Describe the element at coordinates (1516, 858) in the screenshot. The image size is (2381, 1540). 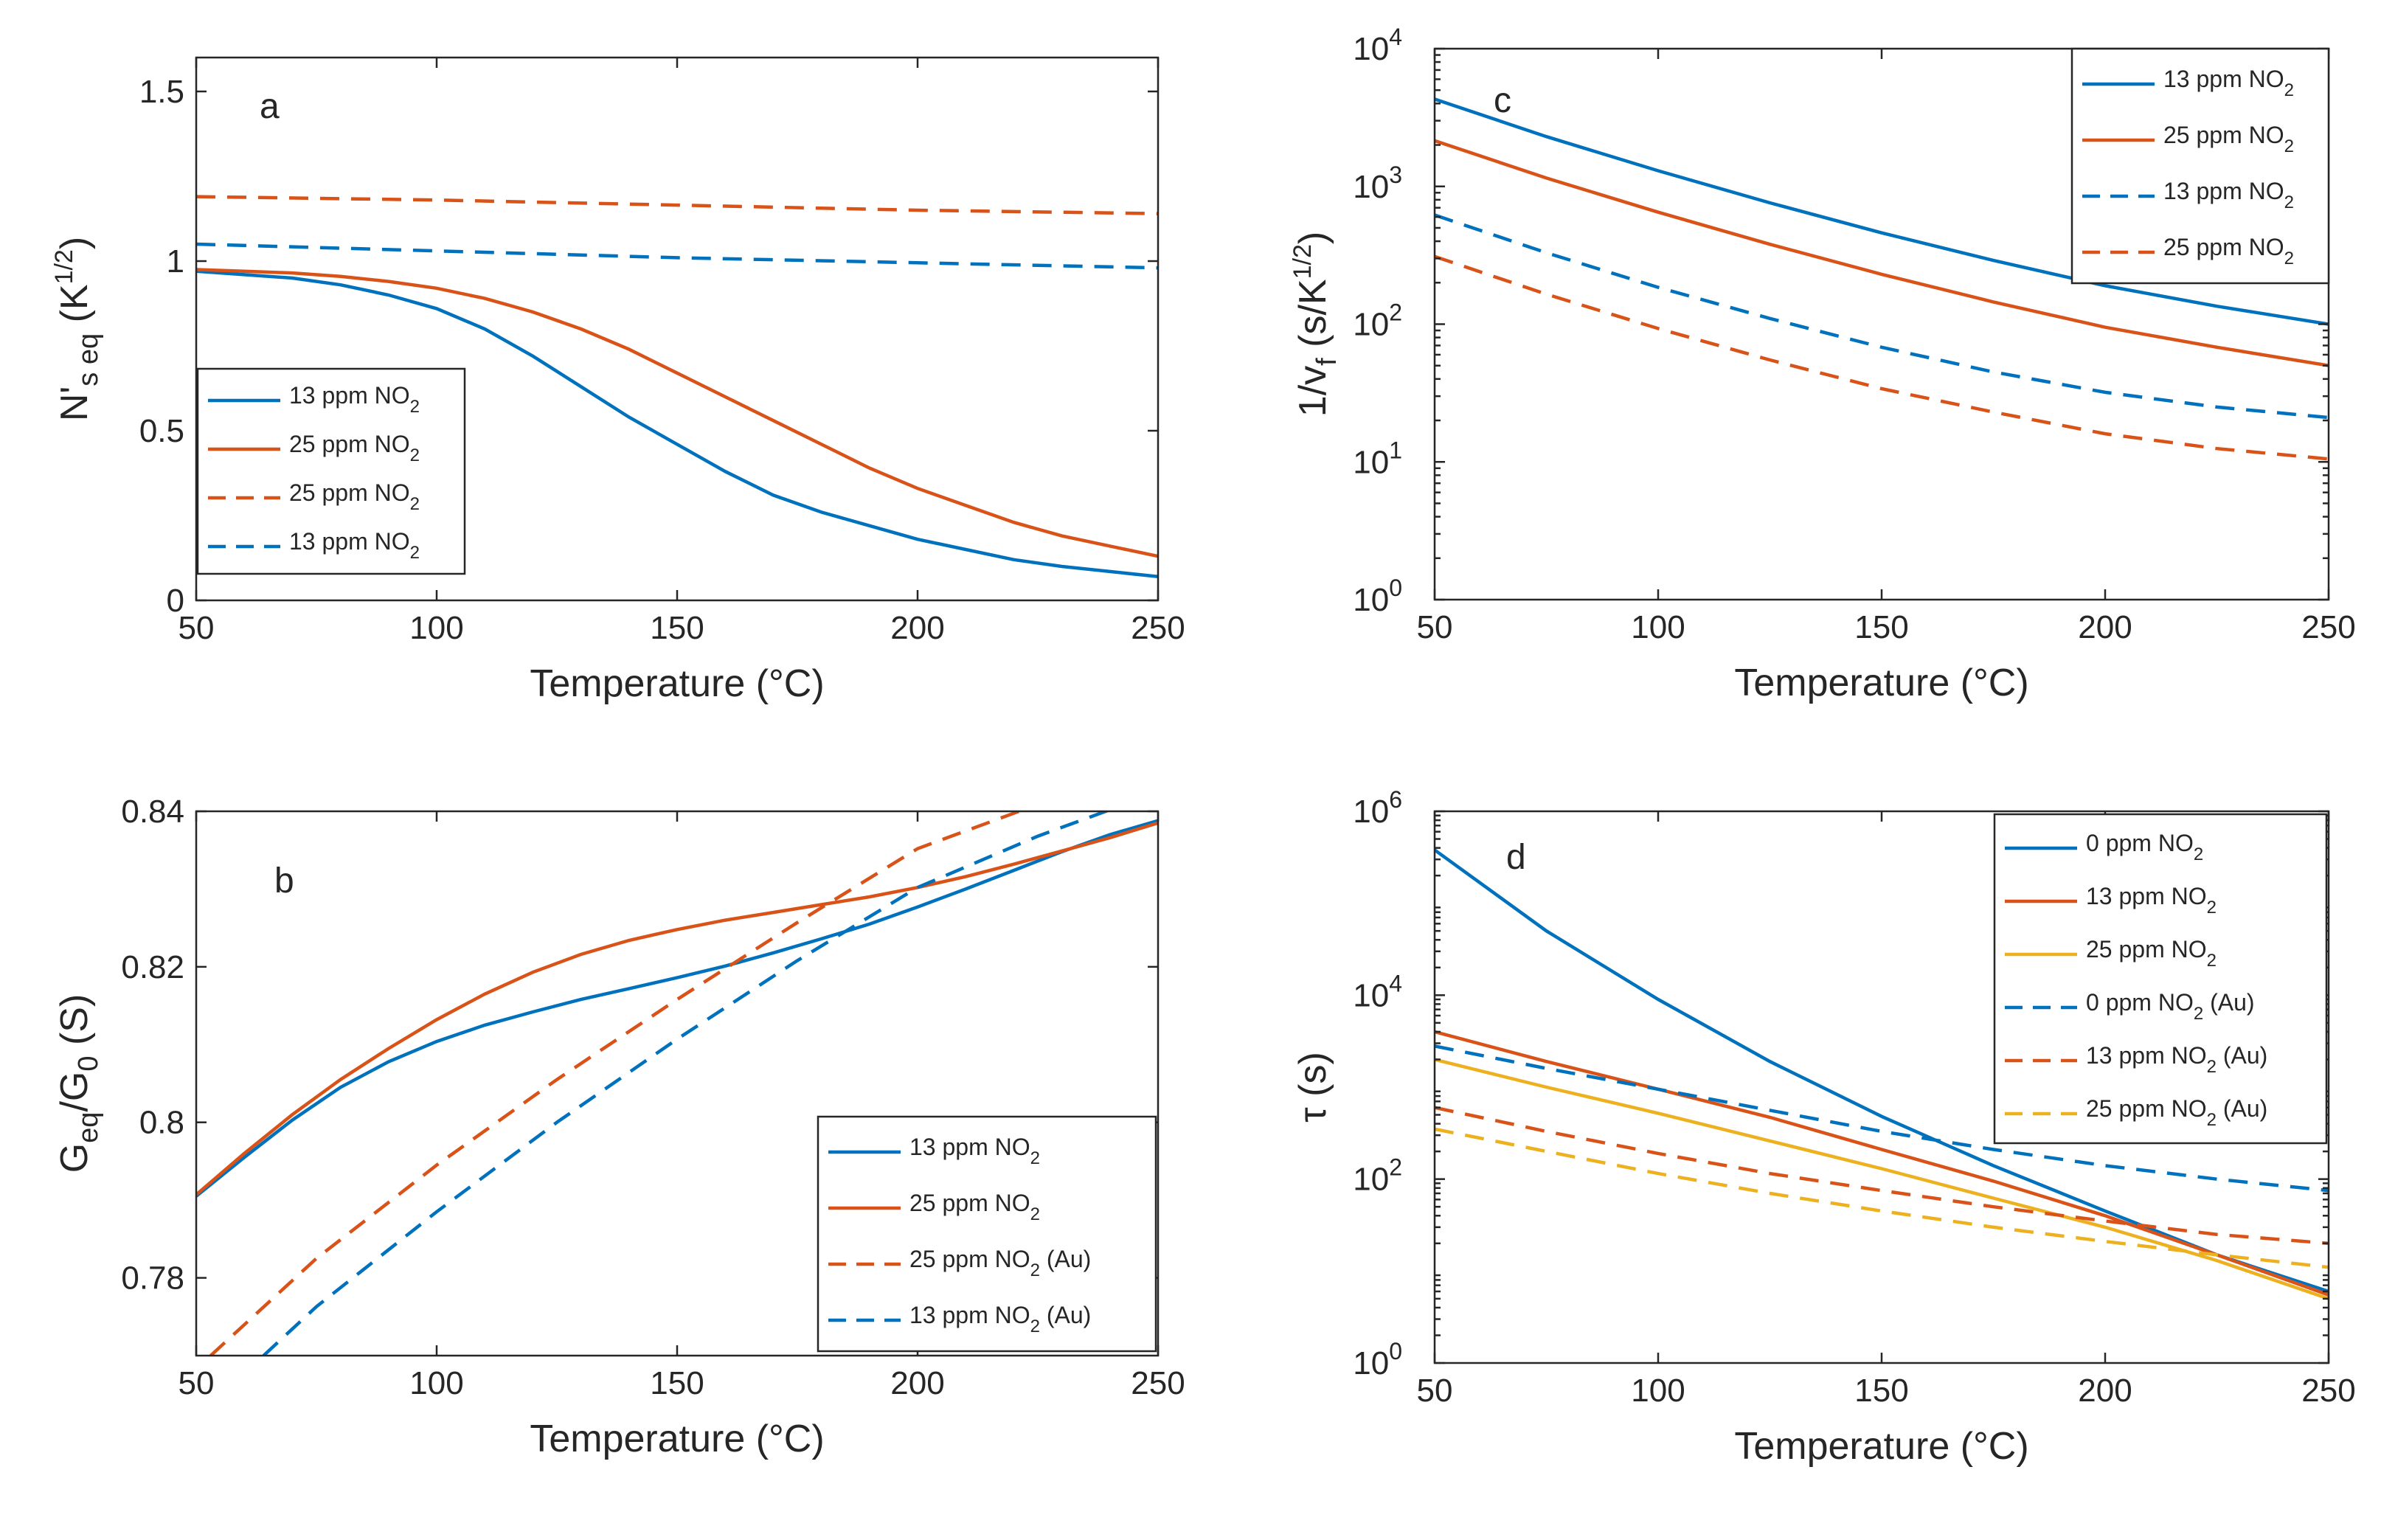
I see `panel-letter: d` at that location.